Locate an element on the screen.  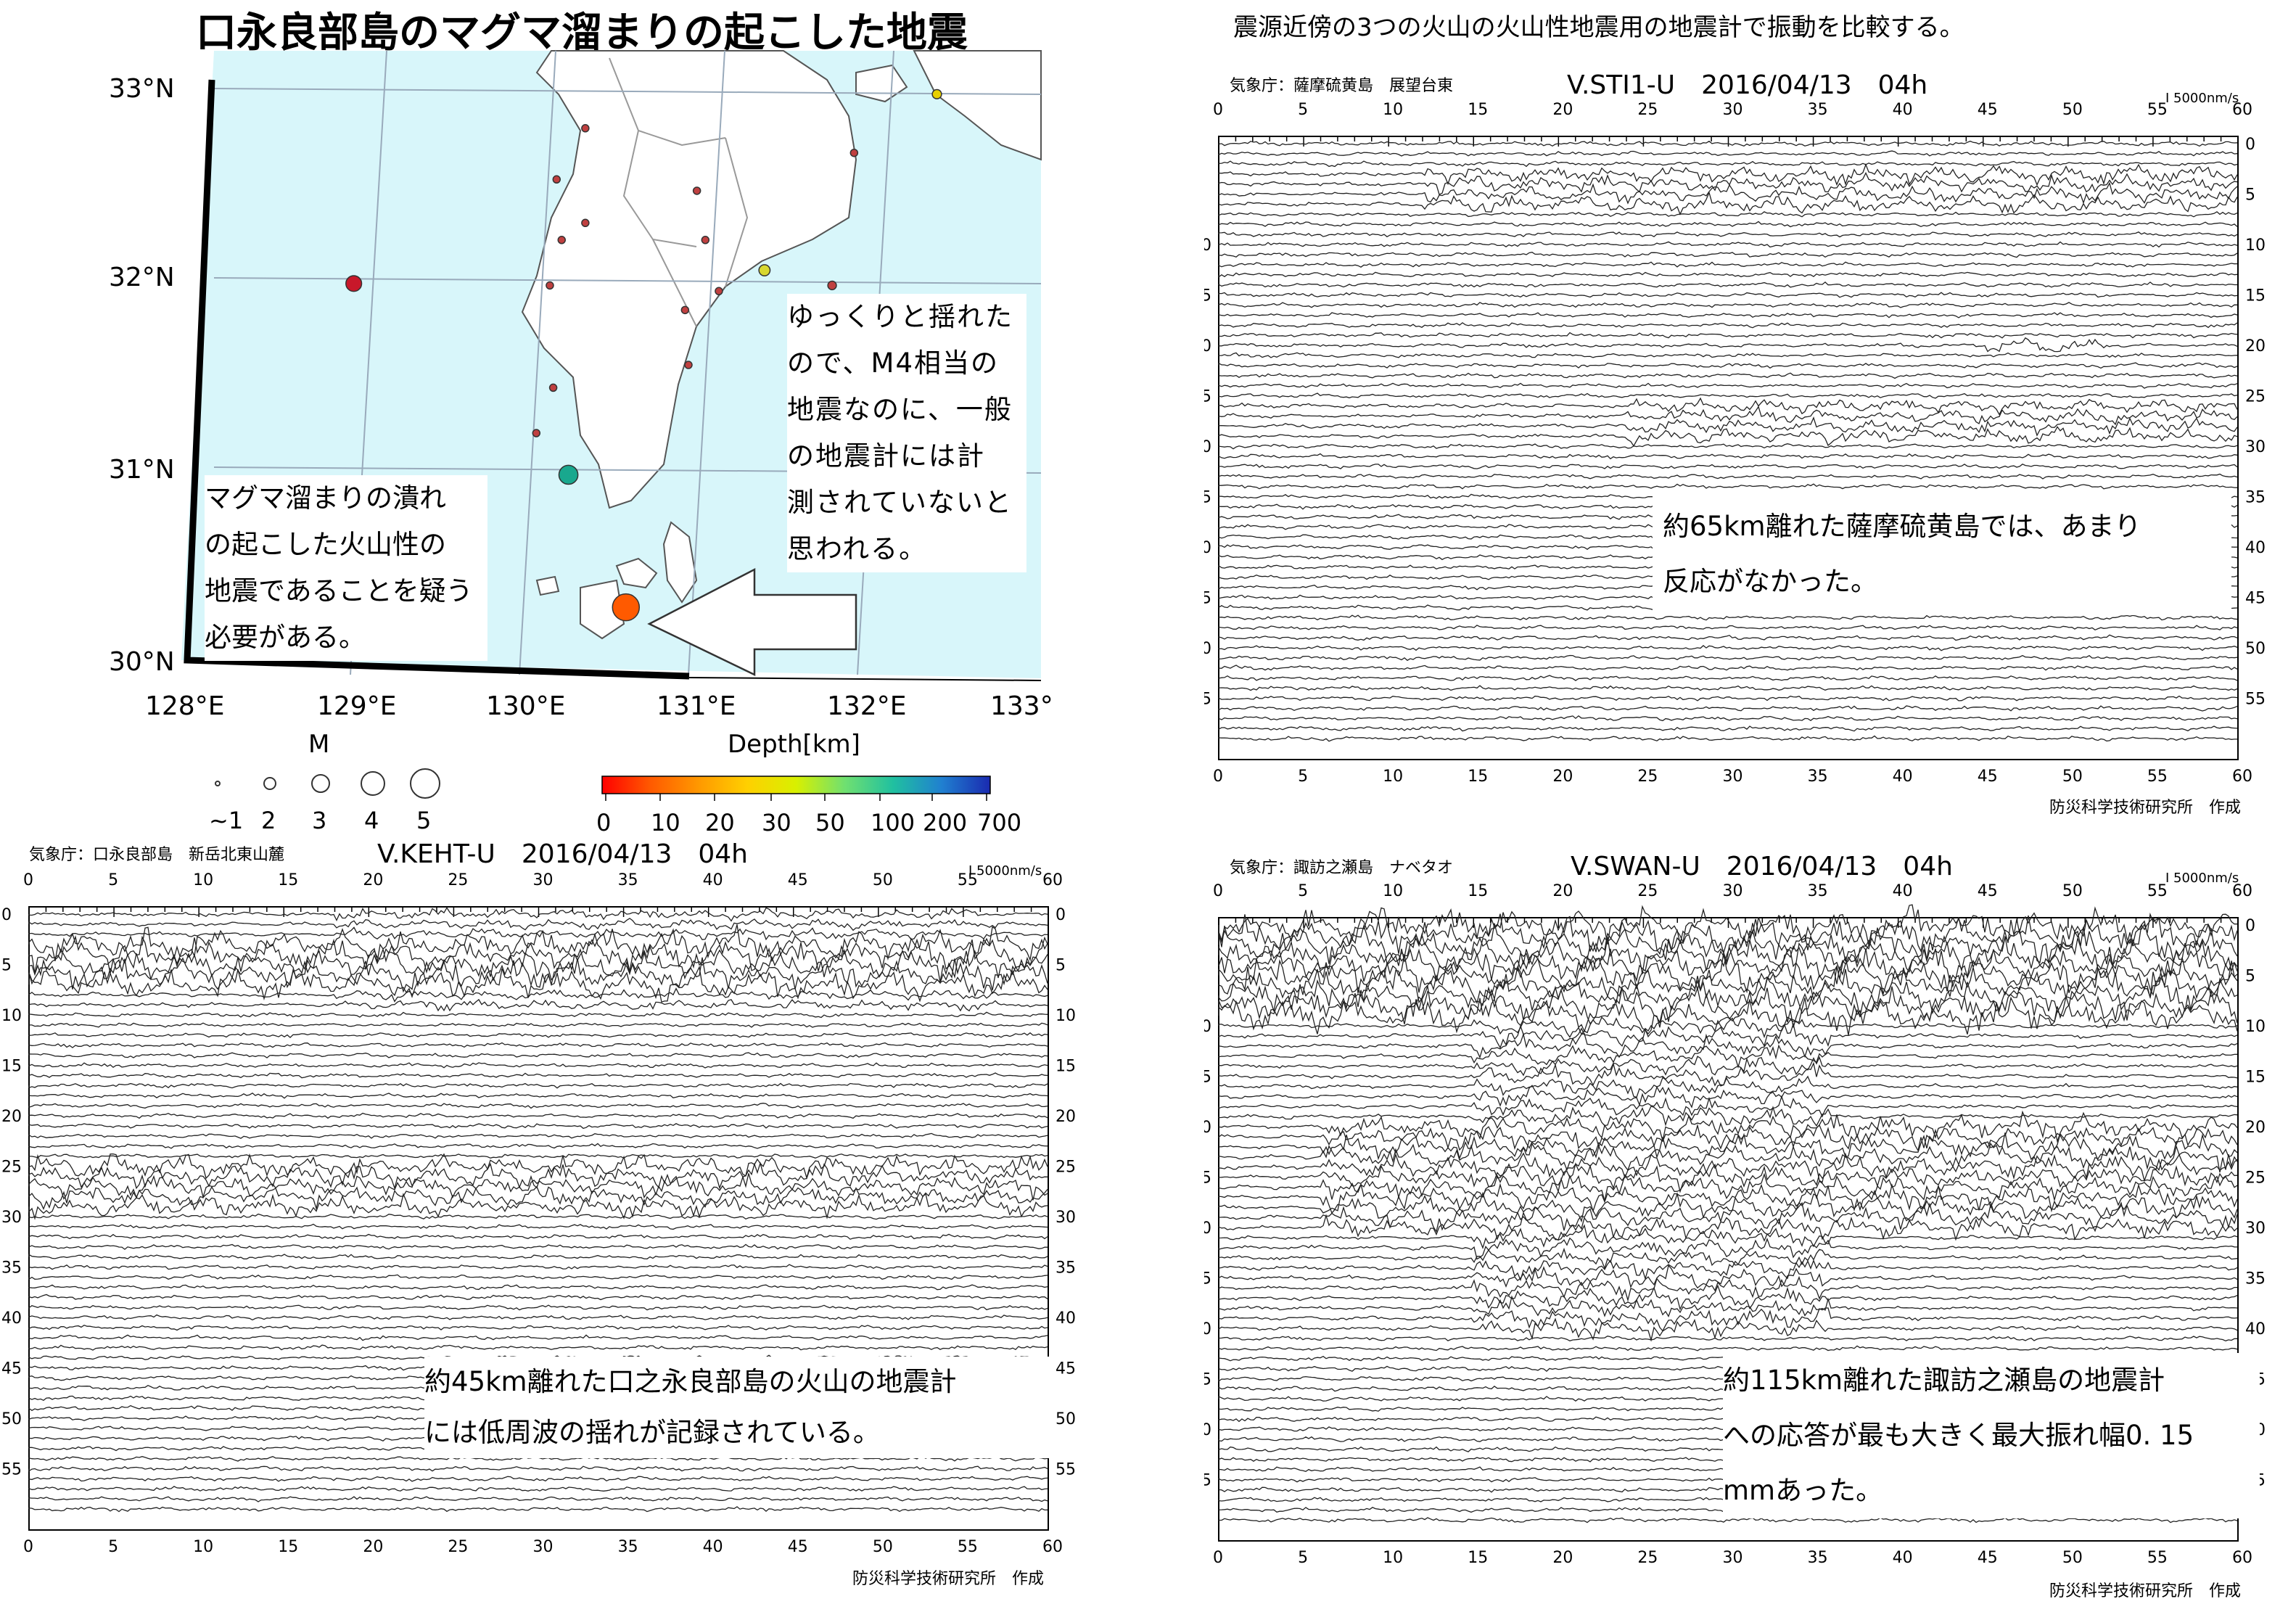
note-line: の地震計には計 is located at coordinates (886, 456).